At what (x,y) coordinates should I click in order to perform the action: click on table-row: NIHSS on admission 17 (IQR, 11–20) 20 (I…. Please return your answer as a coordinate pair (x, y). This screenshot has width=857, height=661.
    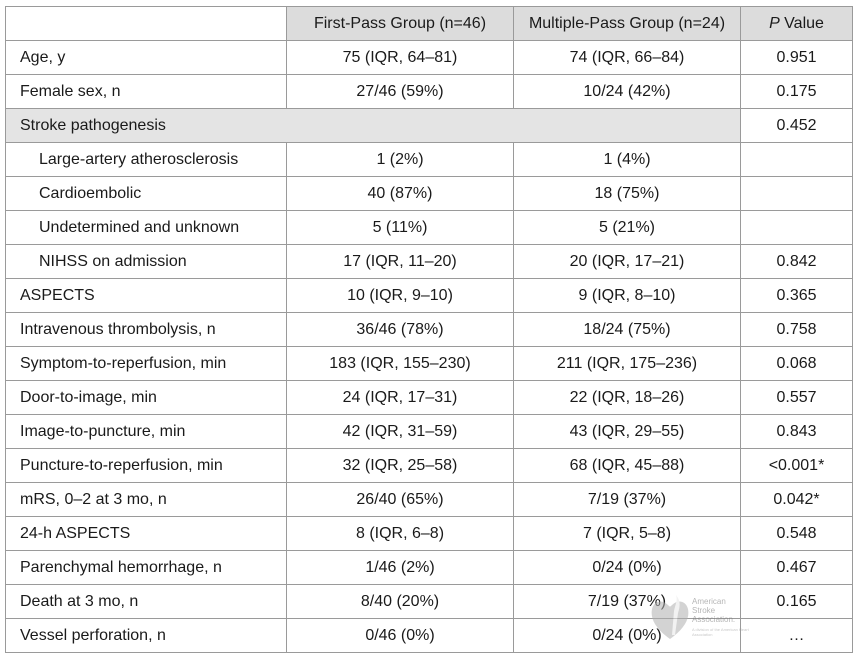
    Looking at the image, I should click on (429, 261).